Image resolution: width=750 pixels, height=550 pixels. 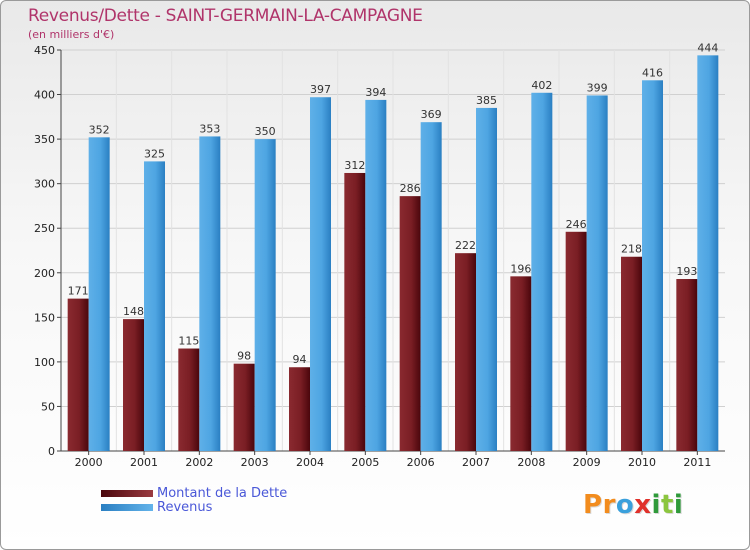 I want to click on data-label-debt: 98, so click(x=244, y=356).